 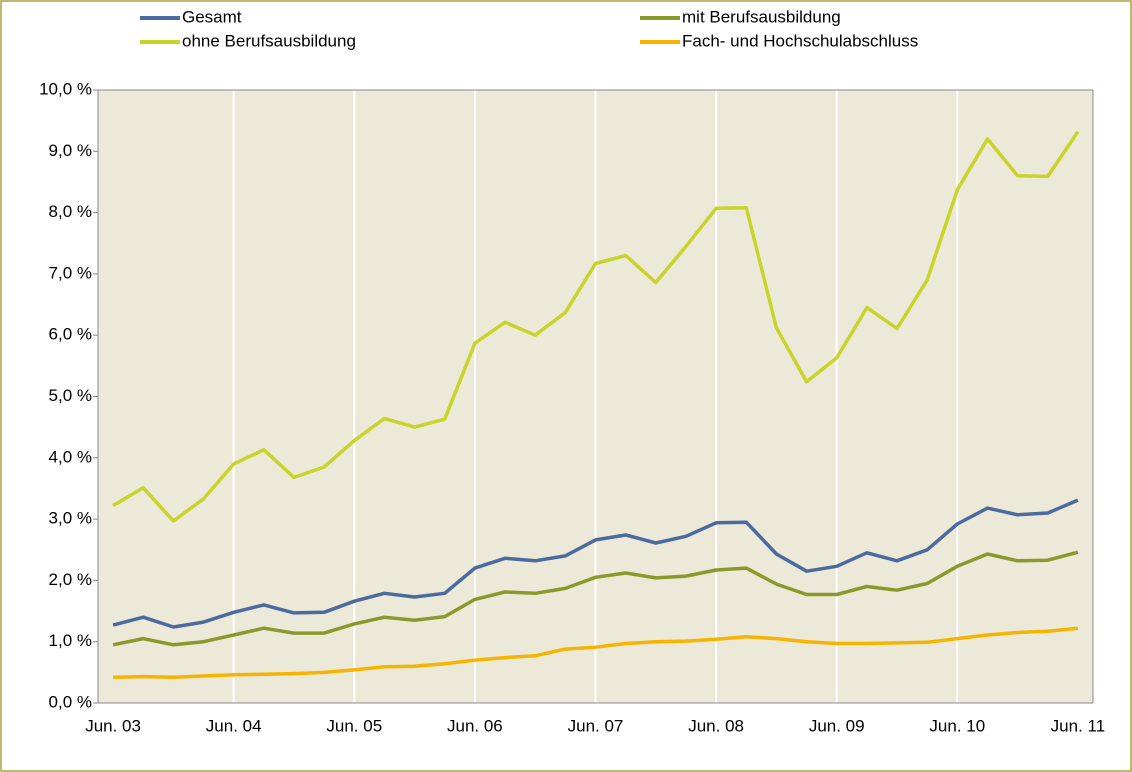 What do you see at coordinates (354, 725) in the screenshot?
I see `x-tick-label: Jun. 05` at bounding box center [354, 725].